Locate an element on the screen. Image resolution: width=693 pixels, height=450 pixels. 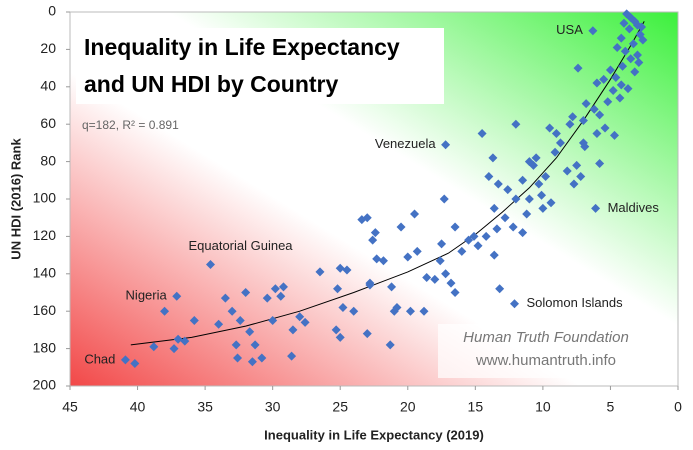
y-tick-label: 0 is located at coordinates (52, 11).